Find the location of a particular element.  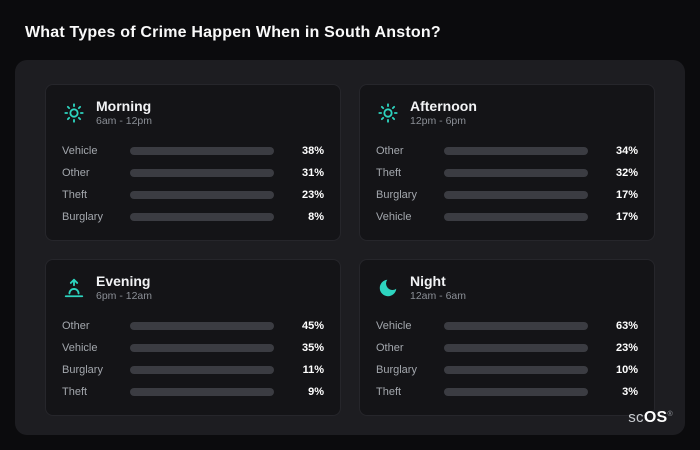

card-header: Afternoon 12pm - 6pm is located at coordinates (507, 113).